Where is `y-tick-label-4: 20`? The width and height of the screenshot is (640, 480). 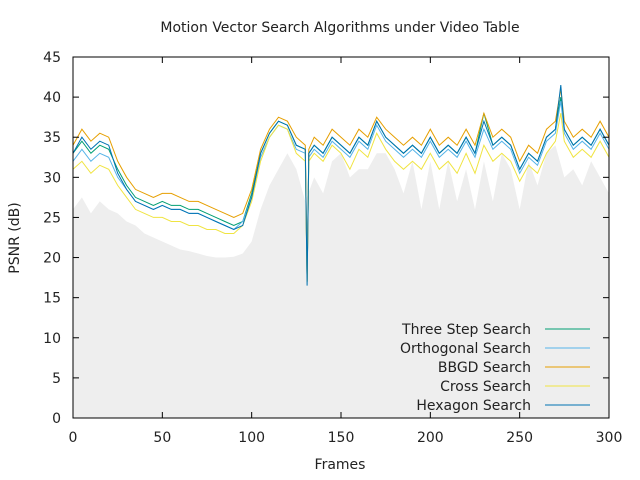 y-tick-label-4: 20 is located at coordinates (52, 259).